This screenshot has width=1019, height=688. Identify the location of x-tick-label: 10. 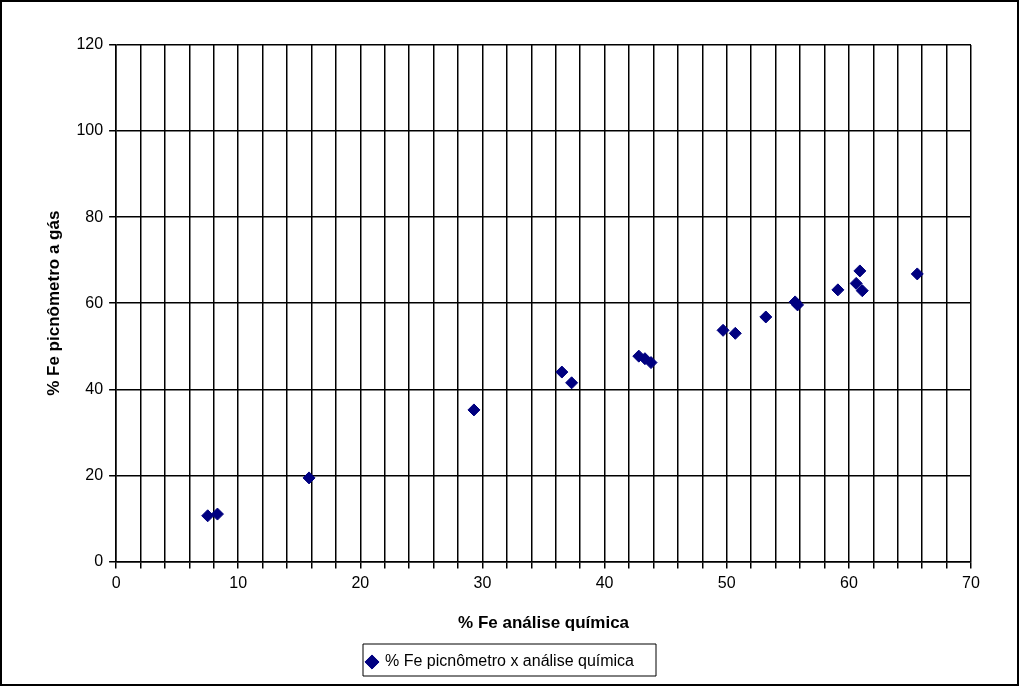
(238, 583).